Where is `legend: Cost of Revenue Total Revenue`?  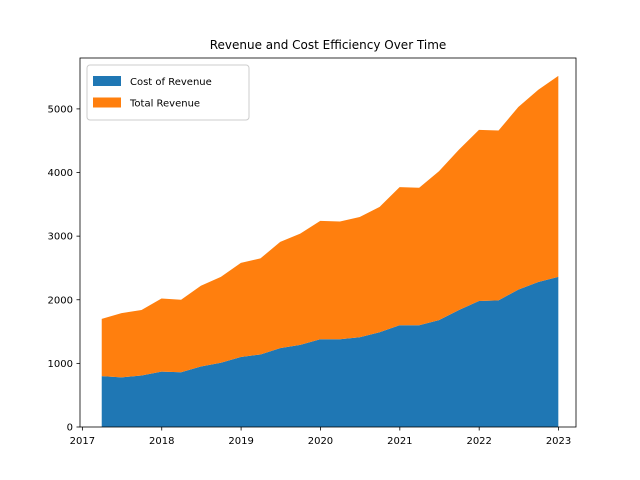
legend: Cost of Revenue Total Revenue is located at coordinates (168, 92).